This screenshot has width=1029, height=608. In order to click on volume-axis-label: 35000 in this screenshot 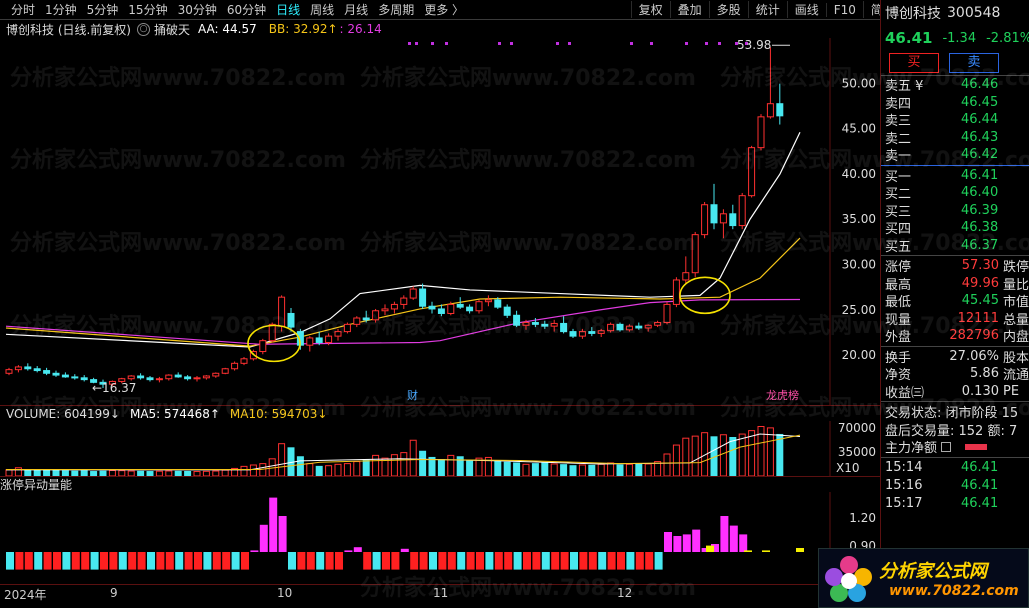, I will do `click(857, 452)`.